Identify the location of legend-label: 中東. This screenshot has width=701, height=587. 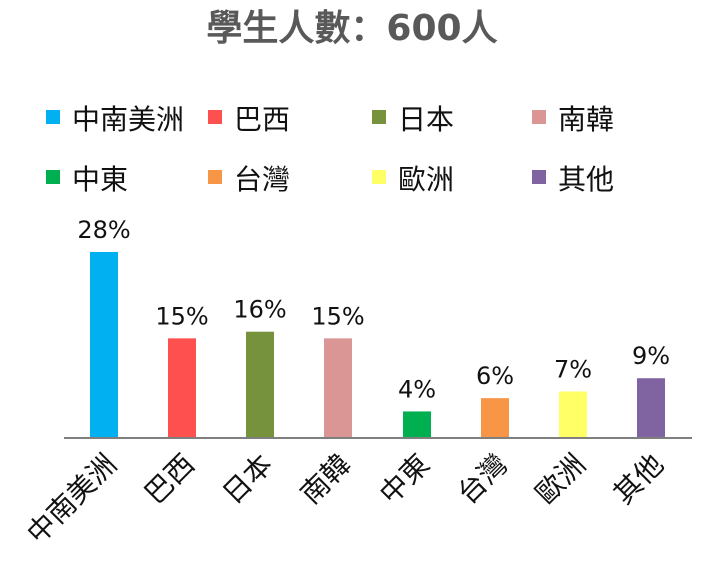
(100, 179).